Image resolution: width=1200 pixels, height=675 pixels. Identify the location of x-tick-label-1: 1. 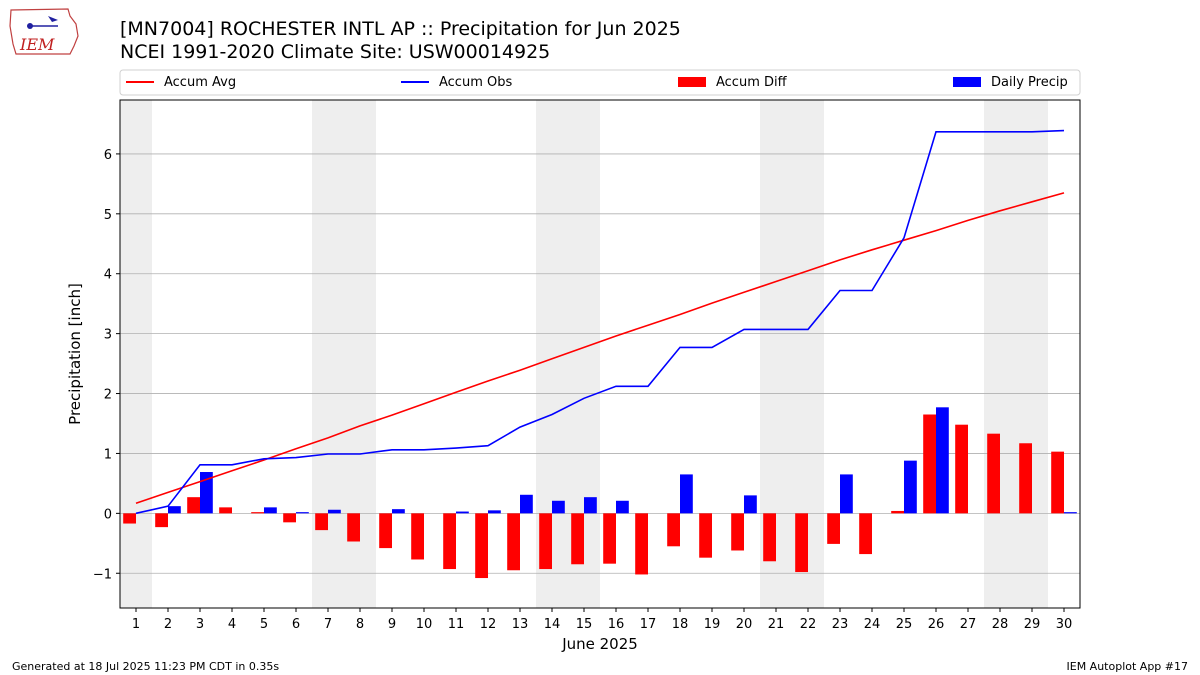
(136, 624).